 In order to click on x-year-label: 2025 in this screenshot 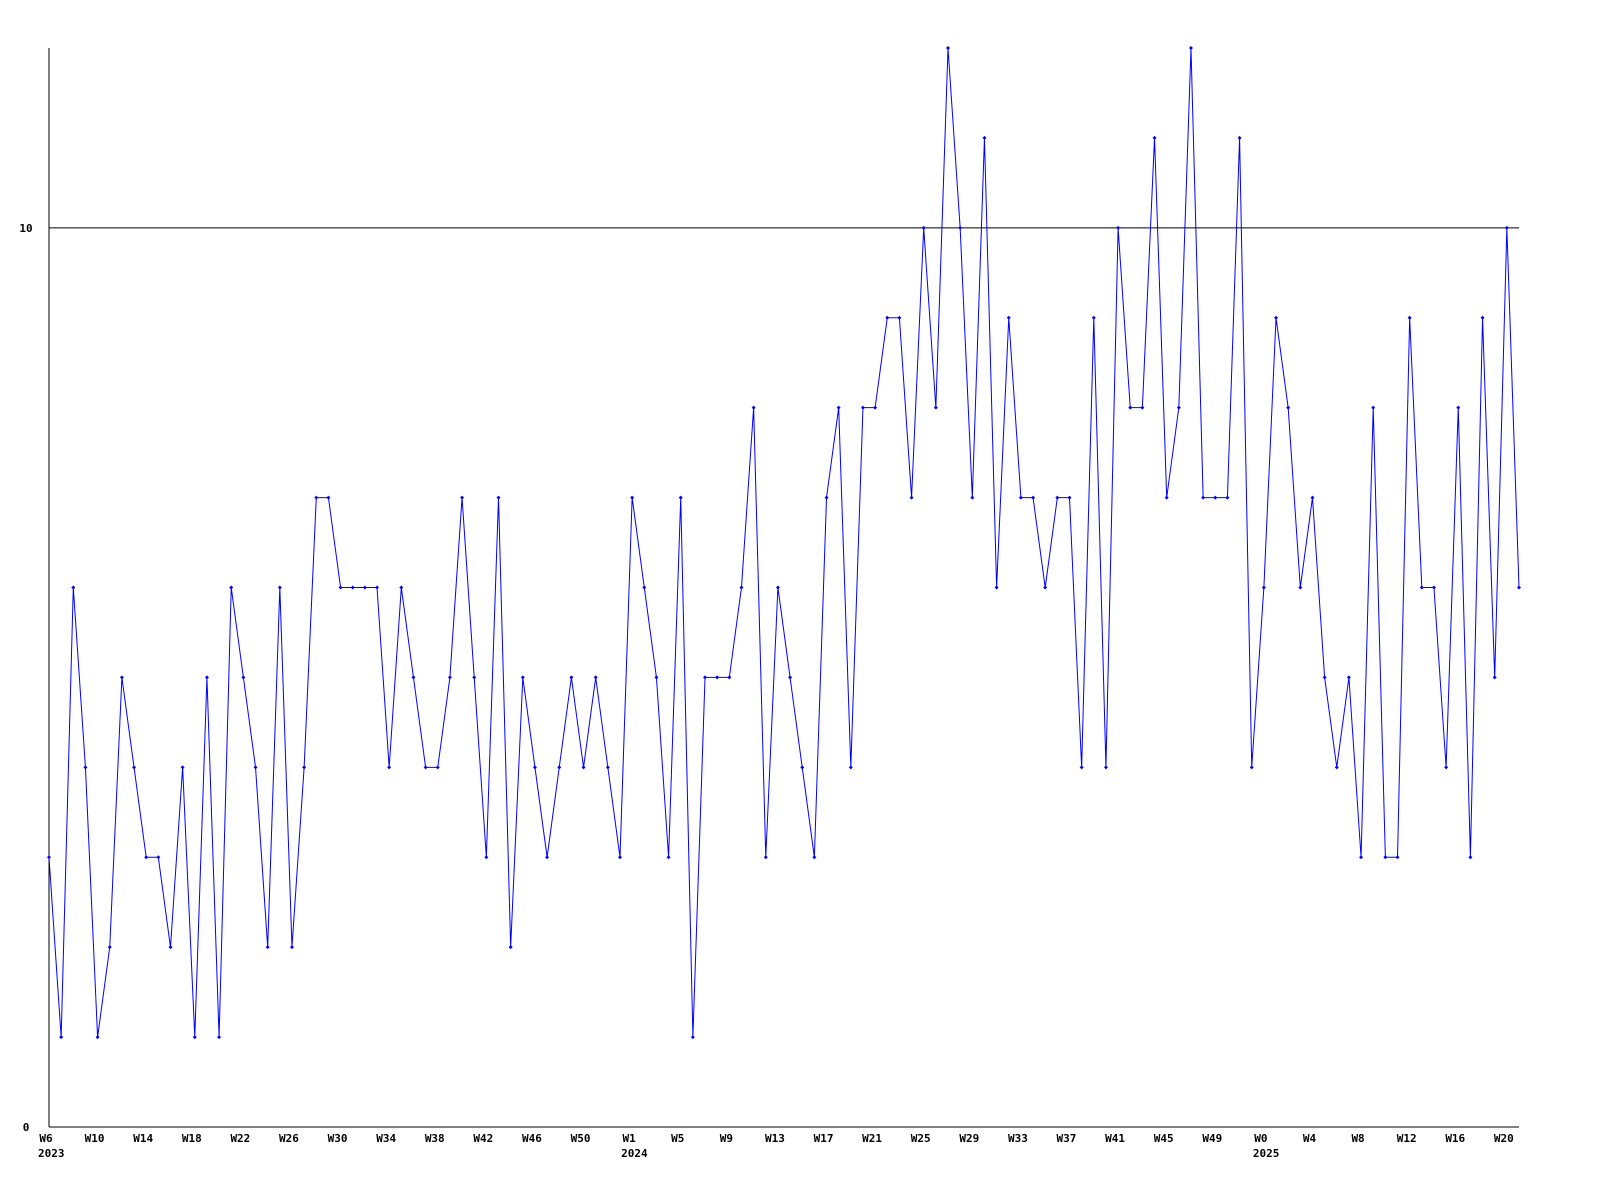, I will do `click(1266, 1153)`.